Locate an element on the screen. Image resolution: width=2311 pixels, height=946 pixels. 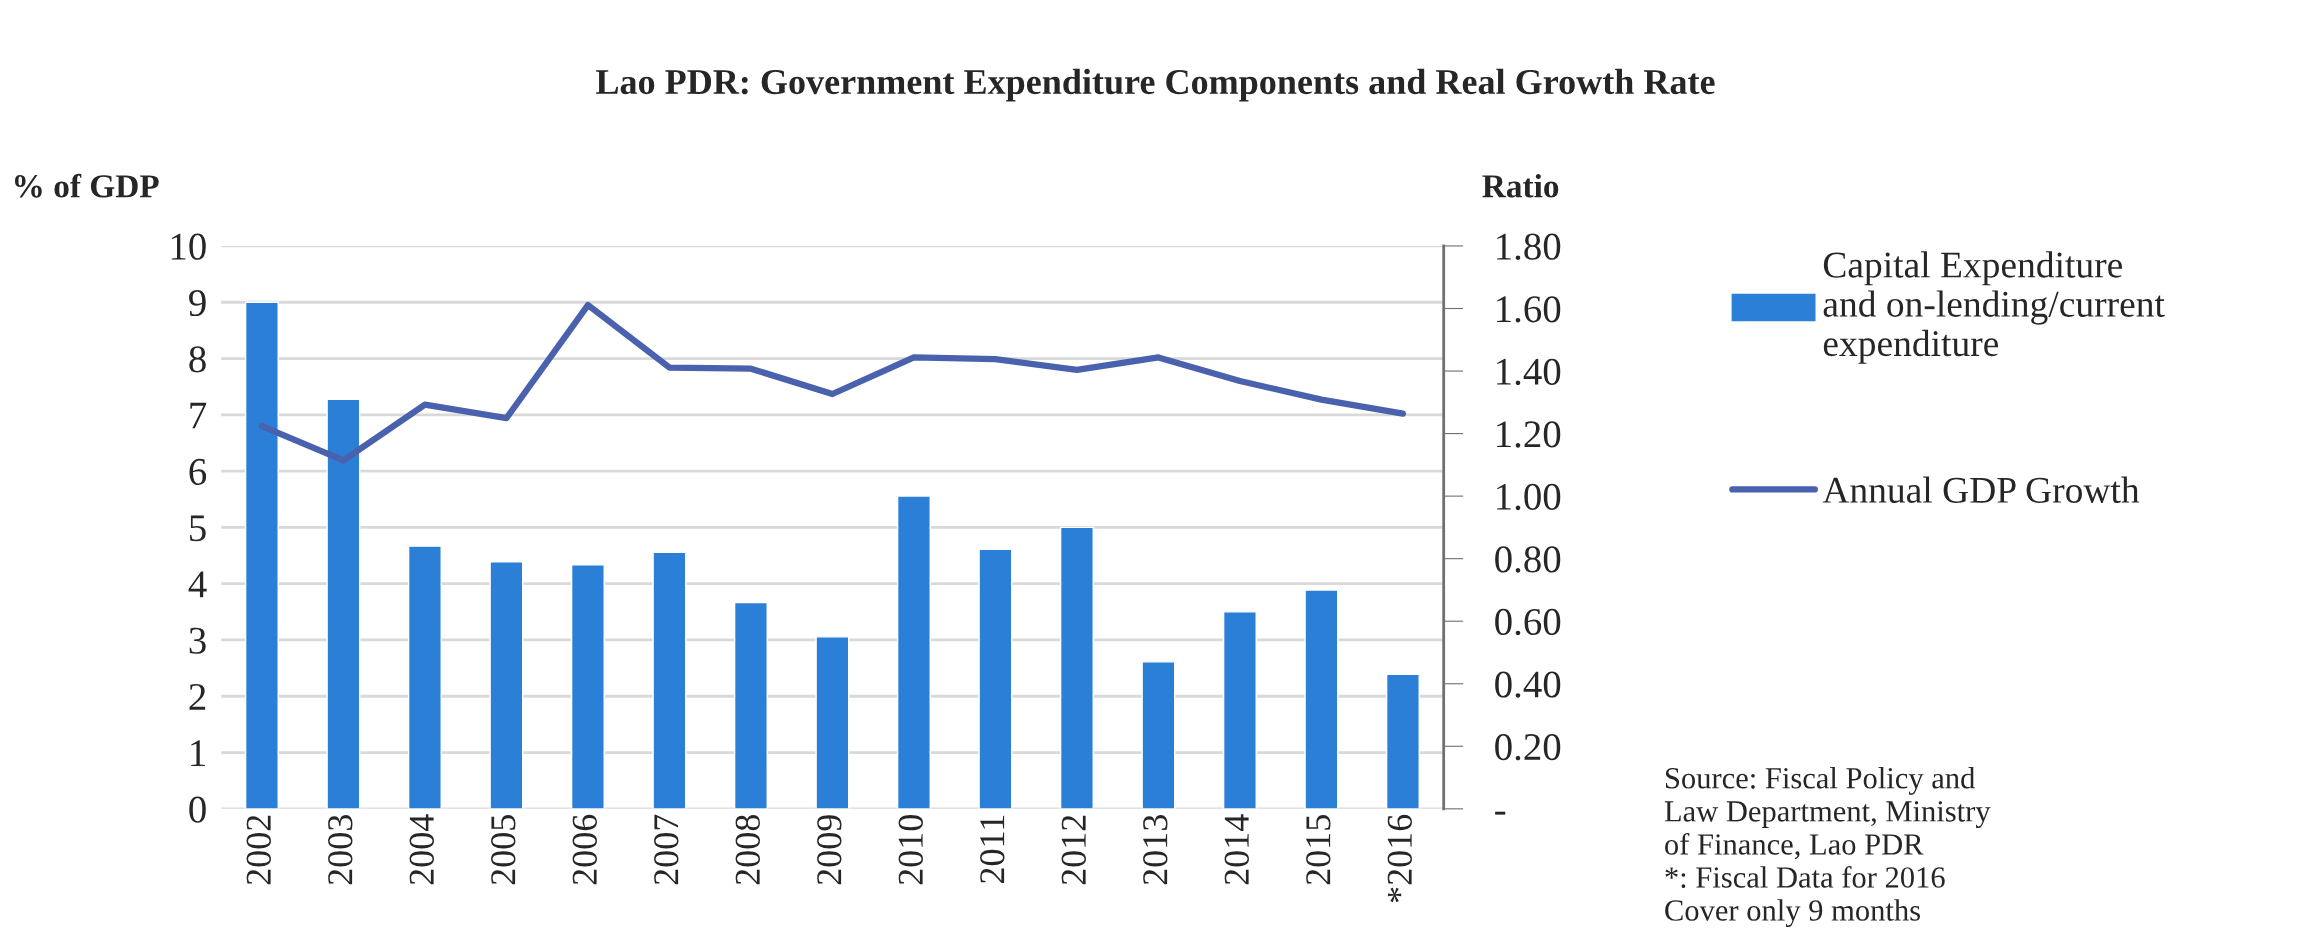
x-tick-label: 2013 is located at coordinates (1155, 850).